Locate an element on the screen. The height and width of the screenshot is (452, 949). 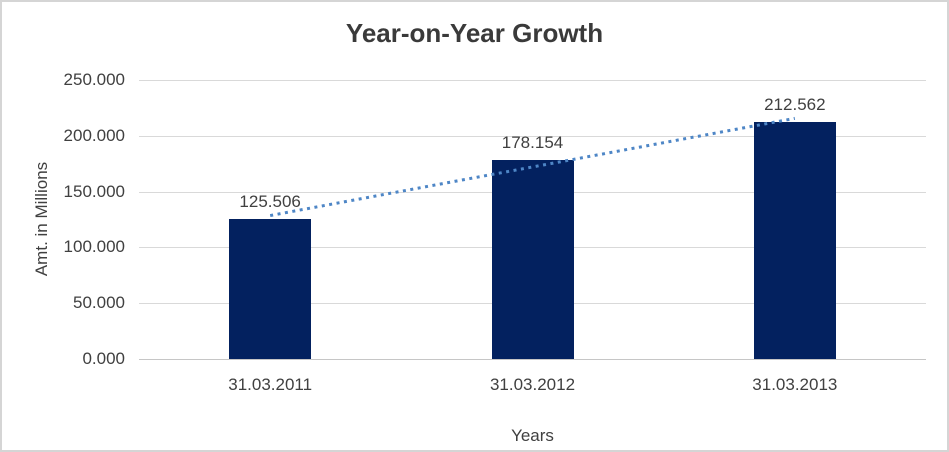
y-tick-label: 250.000 is located at coordinates (94, 79).